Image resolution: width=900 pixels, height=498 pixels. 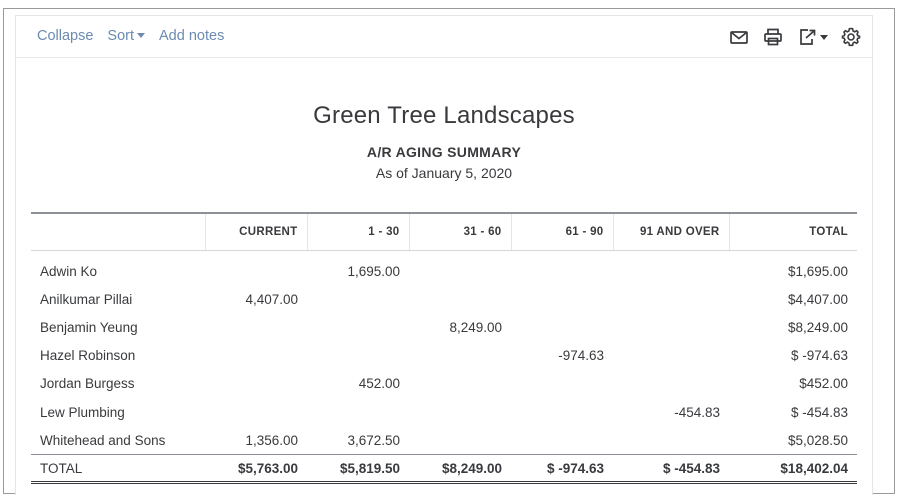 What do you see at coordinates (444, 152) in the screenshot?
I see `report-title: A/R AGING SUMMARY` at bounding box center [444, 152].